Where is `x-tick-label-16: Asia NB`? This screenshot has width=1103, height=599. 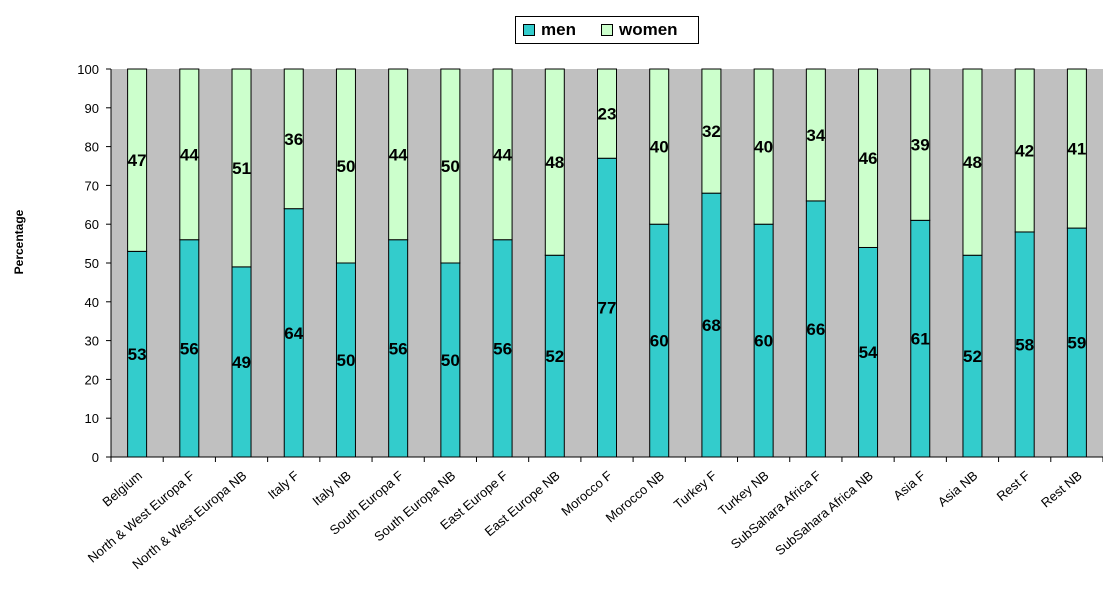 x-tick-label-16: Asia NB is located at coordinates (958, 489).